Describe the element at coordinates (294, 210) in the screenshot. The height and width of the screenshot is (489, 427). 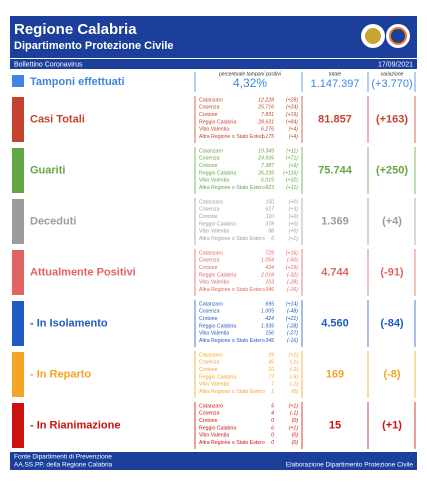
I see `province-change: (+3)` at that location.